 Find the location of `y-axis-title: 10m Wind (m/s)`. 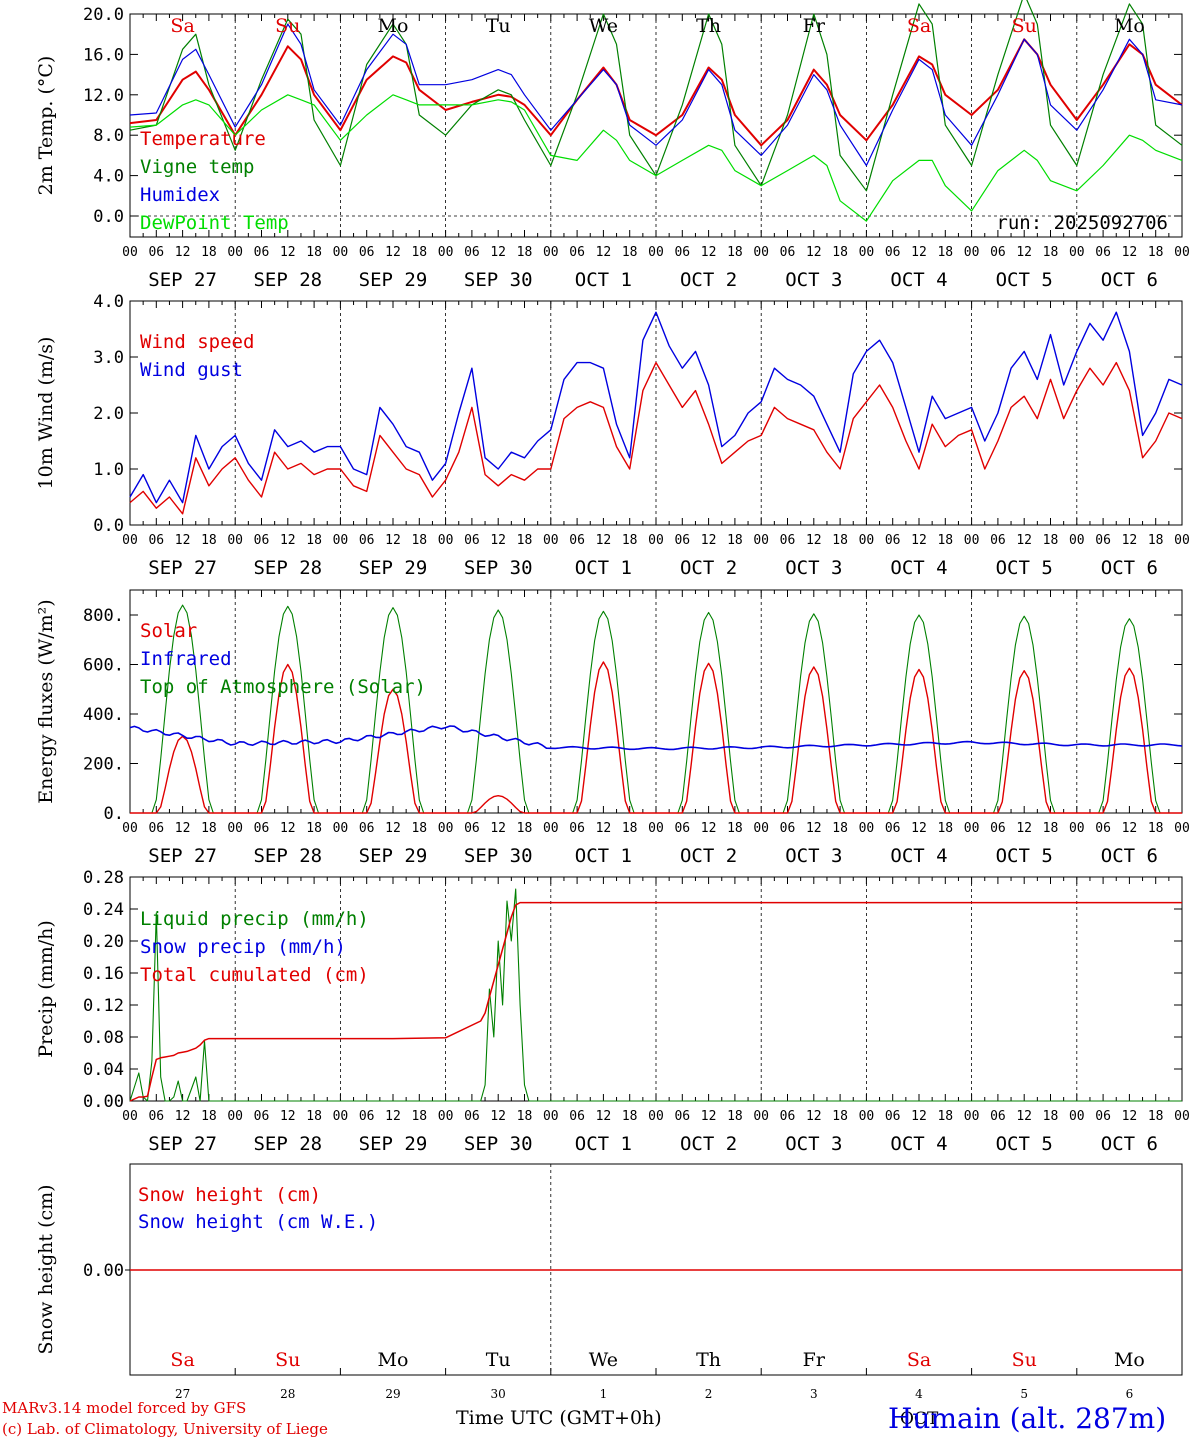

y-axis-title: 10m Wind (m/s) is located at coordinates (46, 413).